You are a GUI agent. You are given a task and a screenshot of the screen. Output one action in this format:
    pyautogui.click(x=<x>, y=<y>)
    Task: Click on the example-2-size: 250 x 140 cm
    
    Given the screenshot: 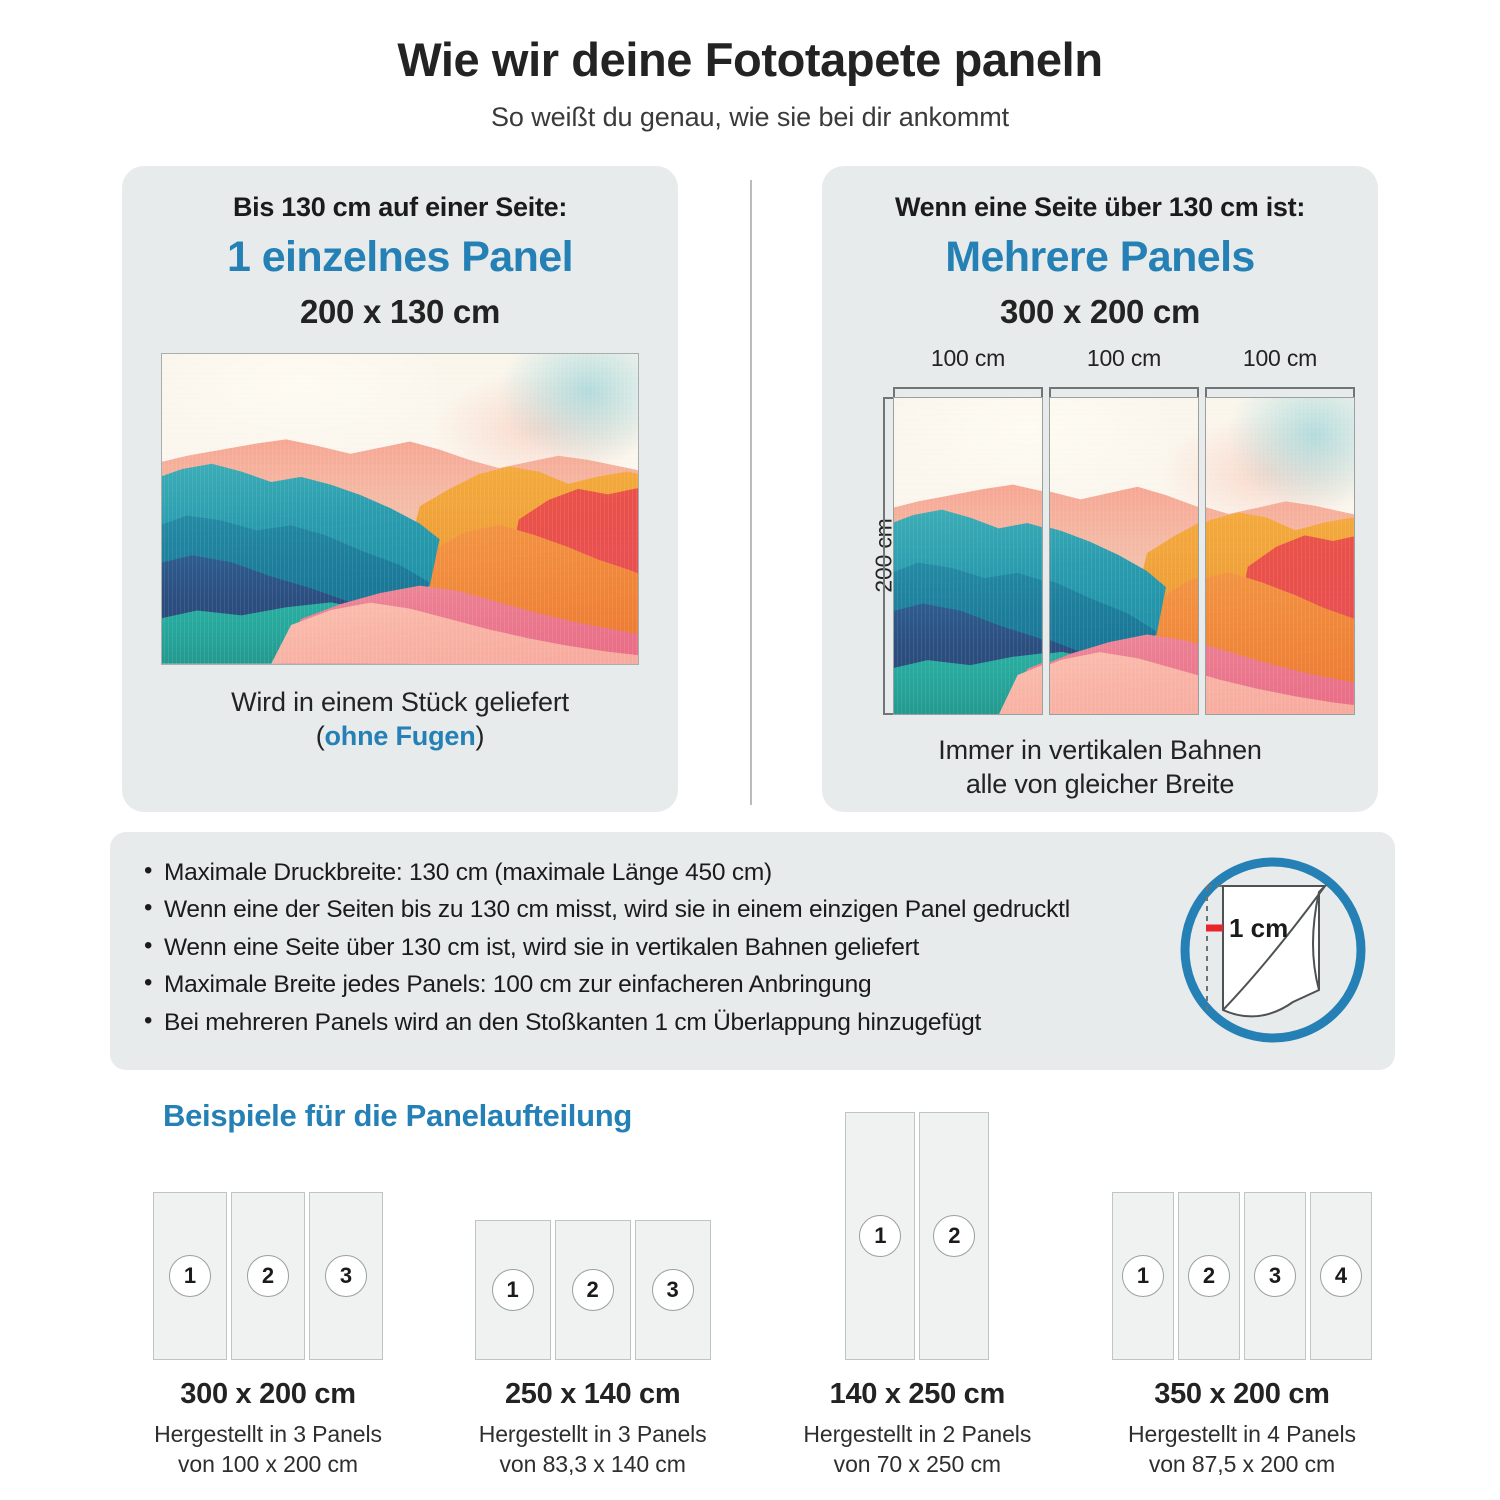 What is the action you would take?
    pyautogui.click(x=592, y=1393)
    